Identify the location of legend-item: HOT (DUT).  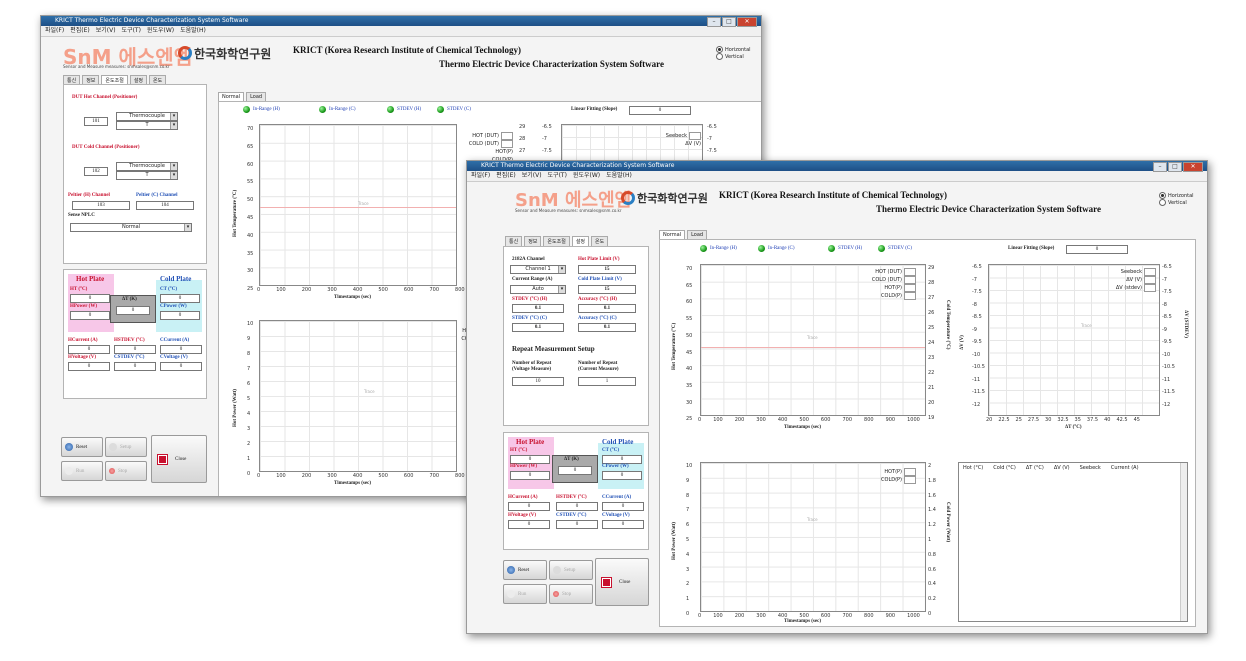
(484, 136).